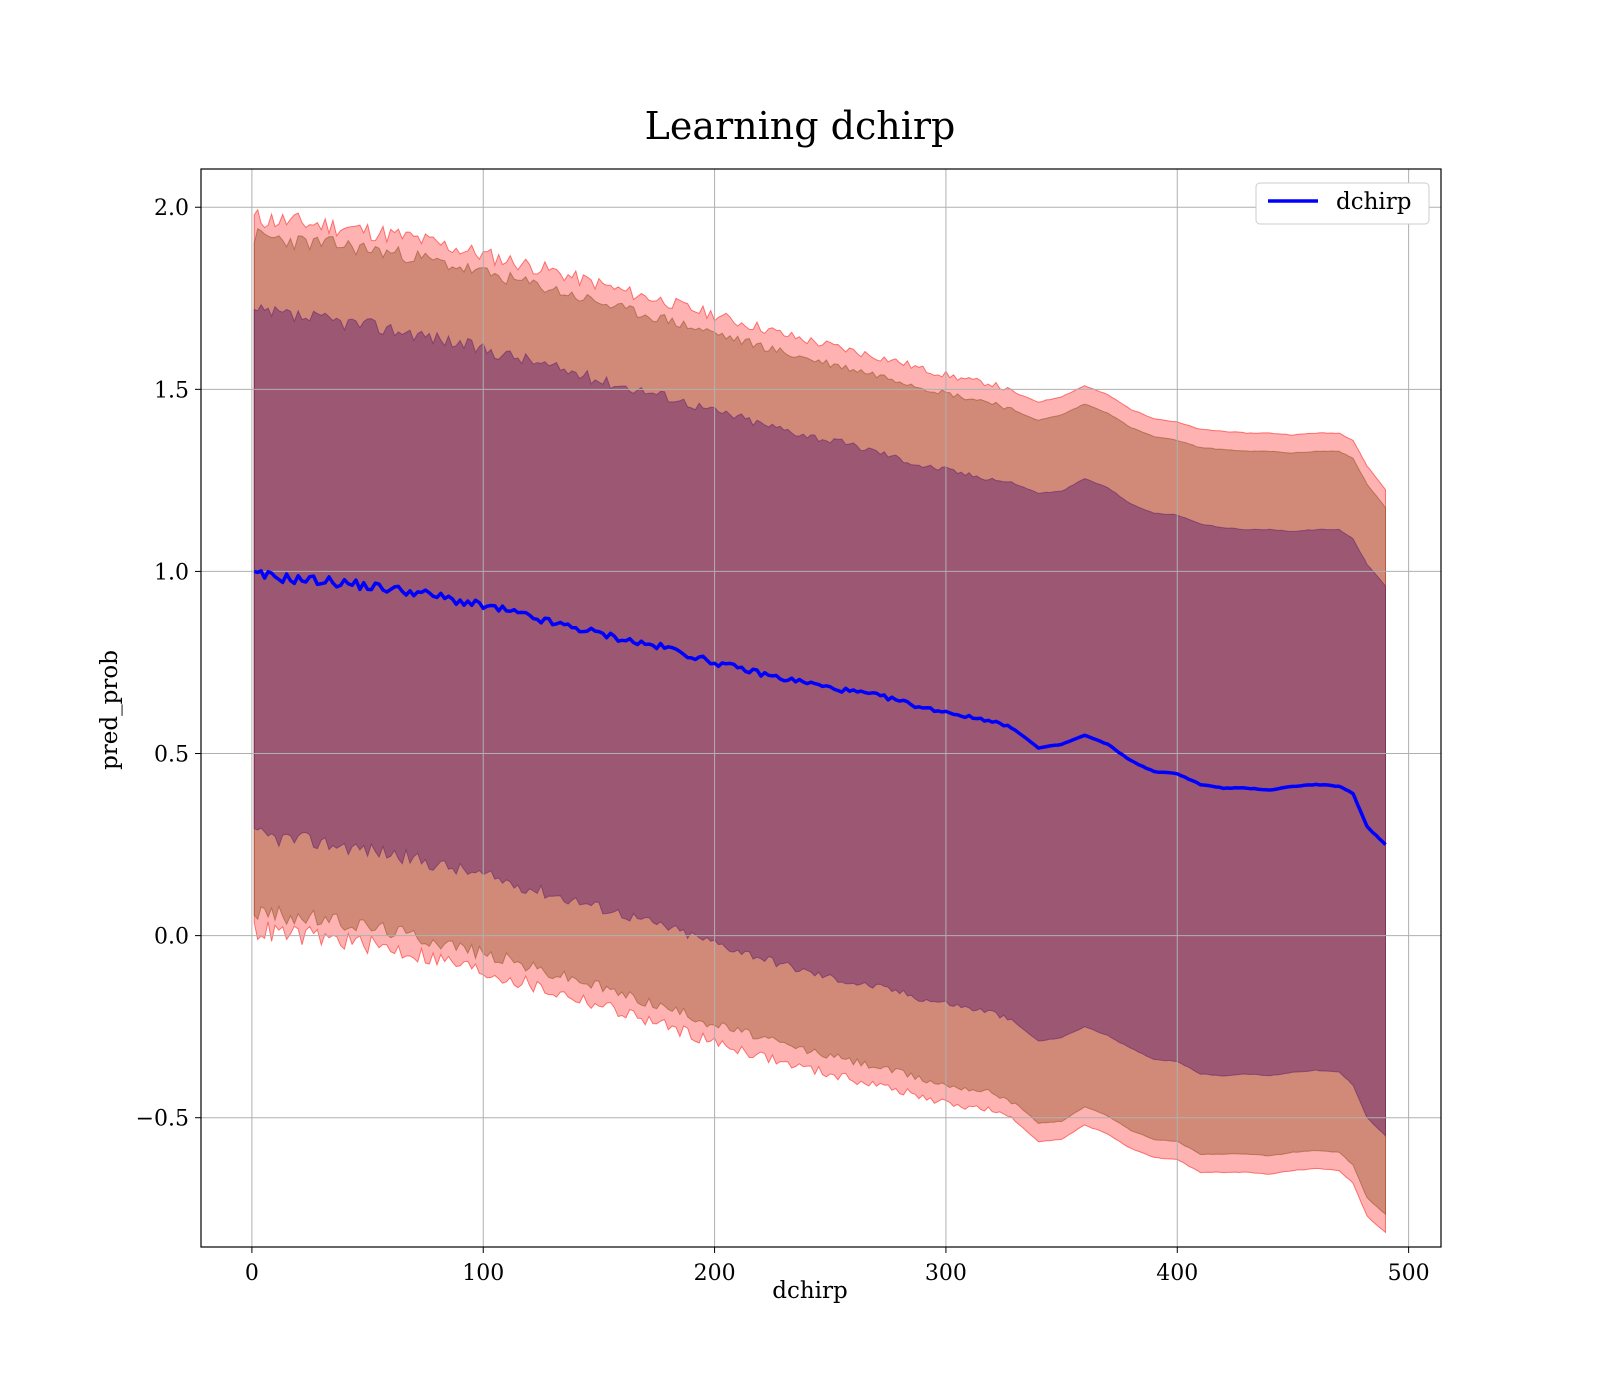 This screenshot has width=1600, height=1400. I want to click on y-tick-label: 1.0, so click(171, 572).